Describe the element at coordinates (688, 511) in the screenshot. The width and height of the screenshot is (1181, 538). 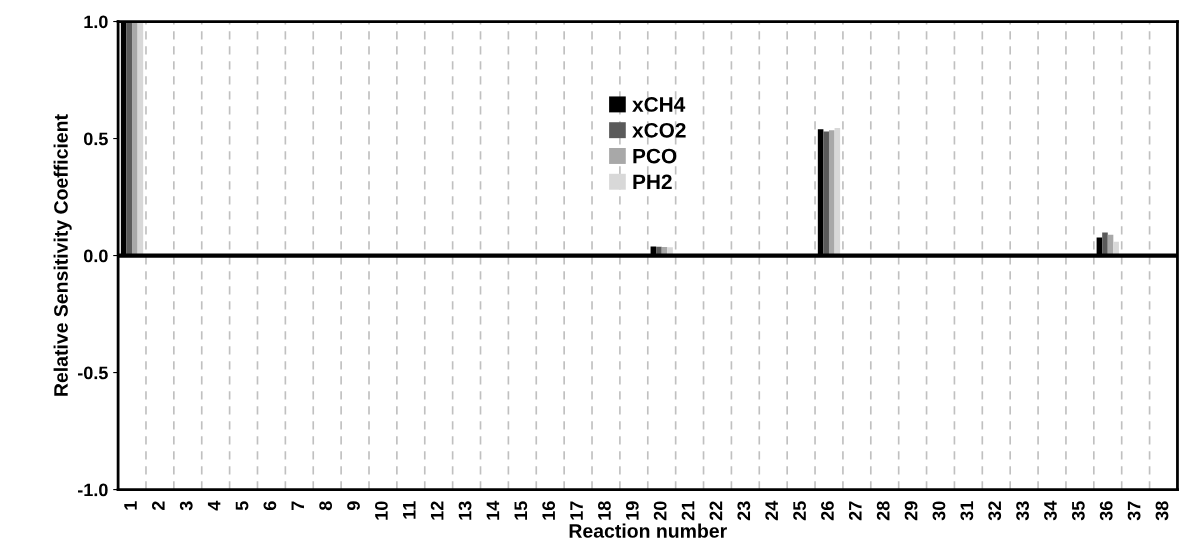
I see `x-tick-label: 21` at that location.